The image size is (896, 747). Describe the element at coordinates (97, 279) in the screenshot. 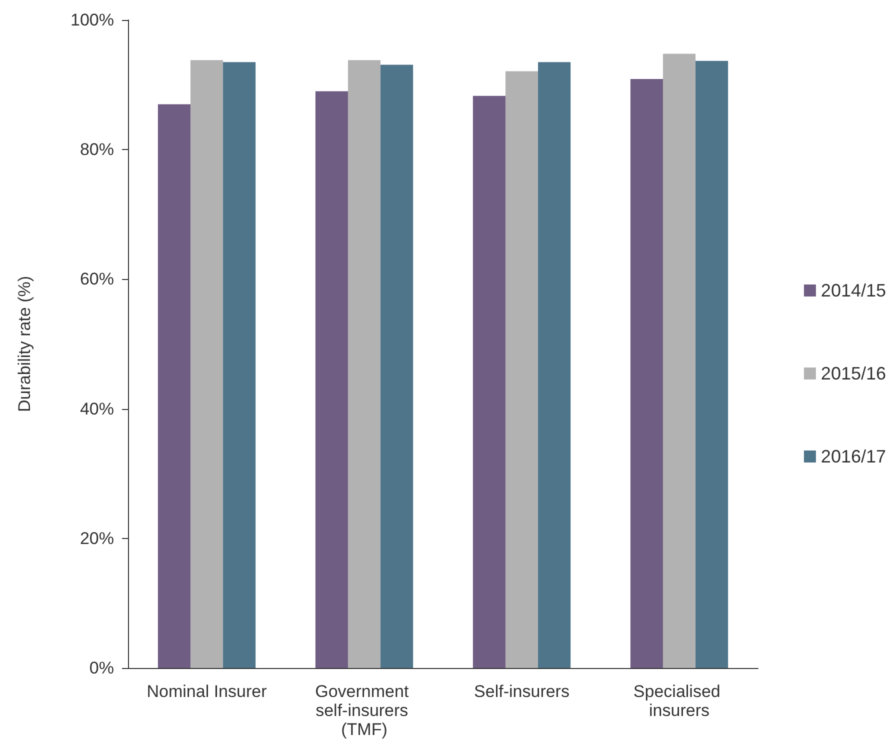

I see `y-tick-label: 60%` at that location.